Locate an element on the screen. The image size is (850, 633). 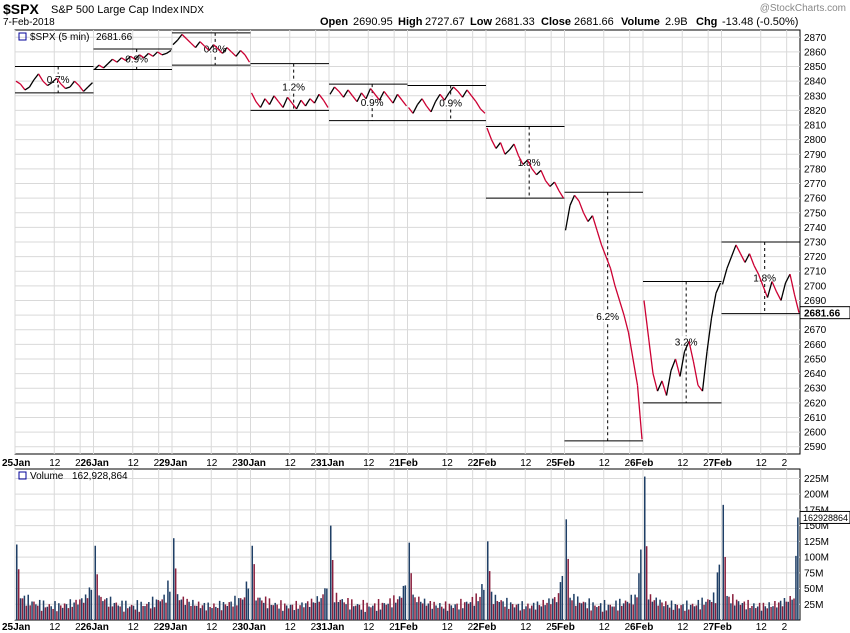
price-y-tick: 2730 is located at coordinates (815, 243).